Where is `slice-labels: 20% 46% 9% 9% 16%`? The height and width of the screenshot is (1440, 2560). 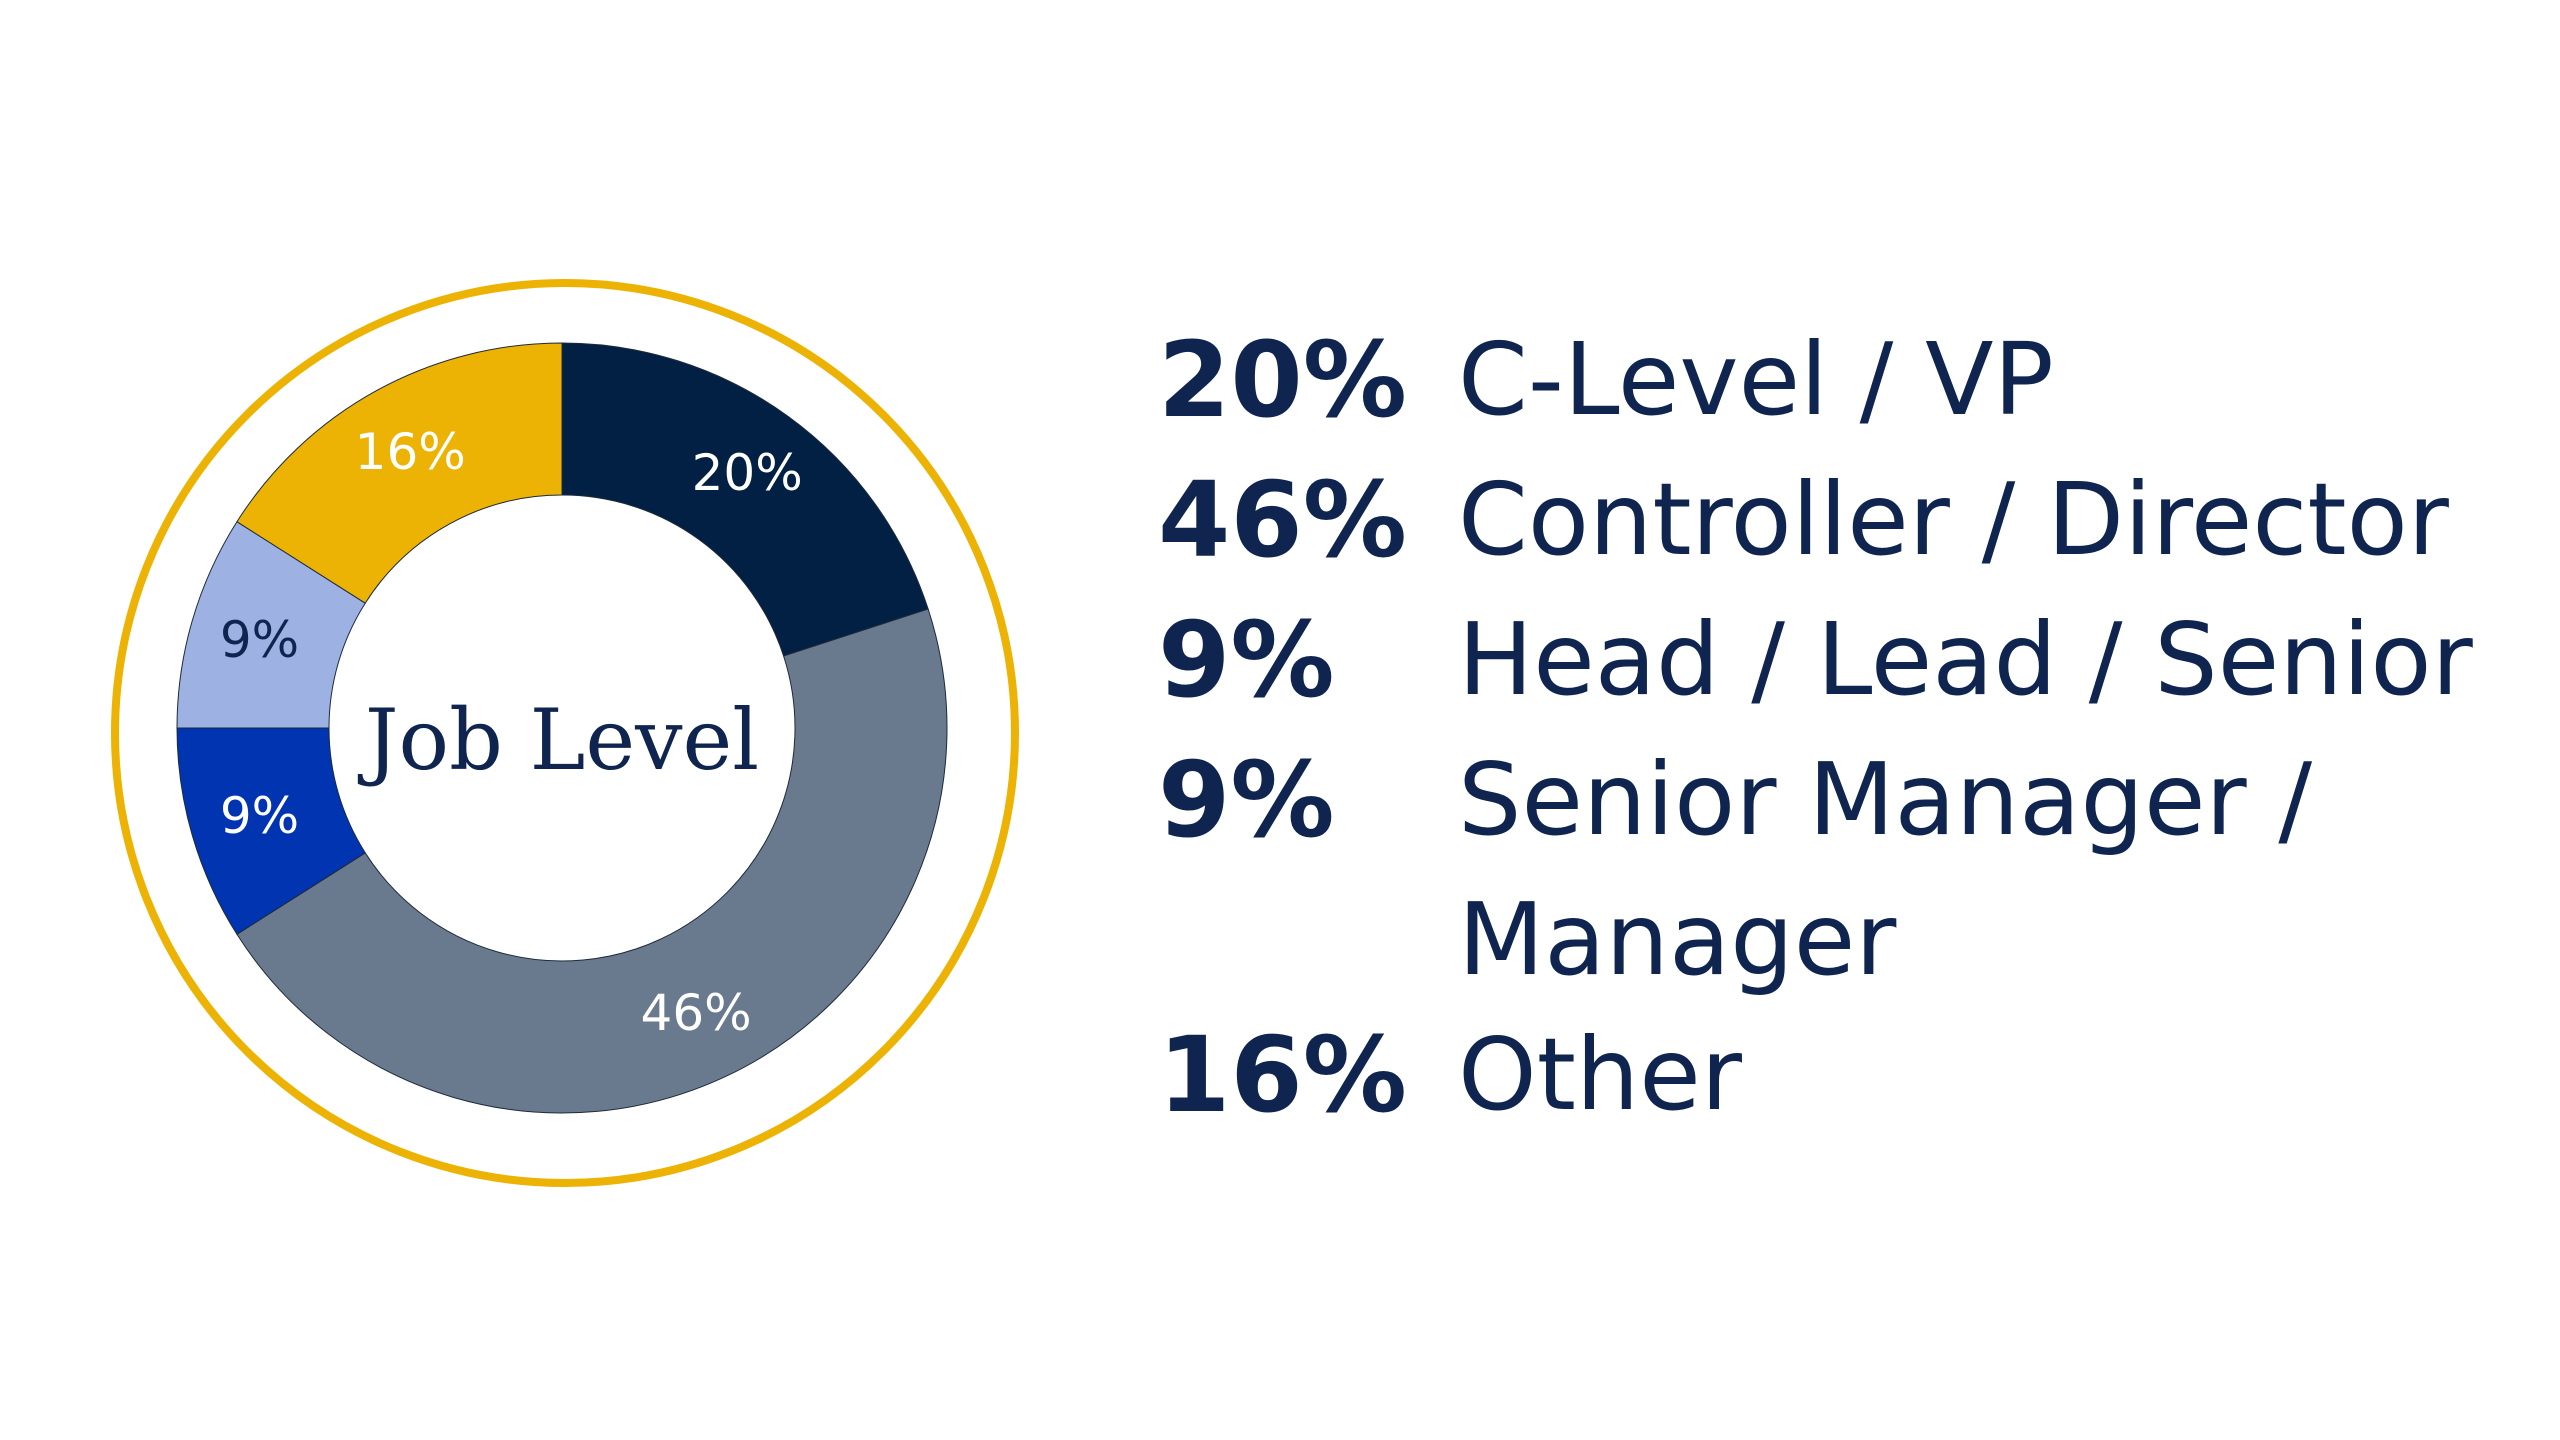
slice-labels: 20% 46% 9% 9% 16% is located at coordinates (511, 732).